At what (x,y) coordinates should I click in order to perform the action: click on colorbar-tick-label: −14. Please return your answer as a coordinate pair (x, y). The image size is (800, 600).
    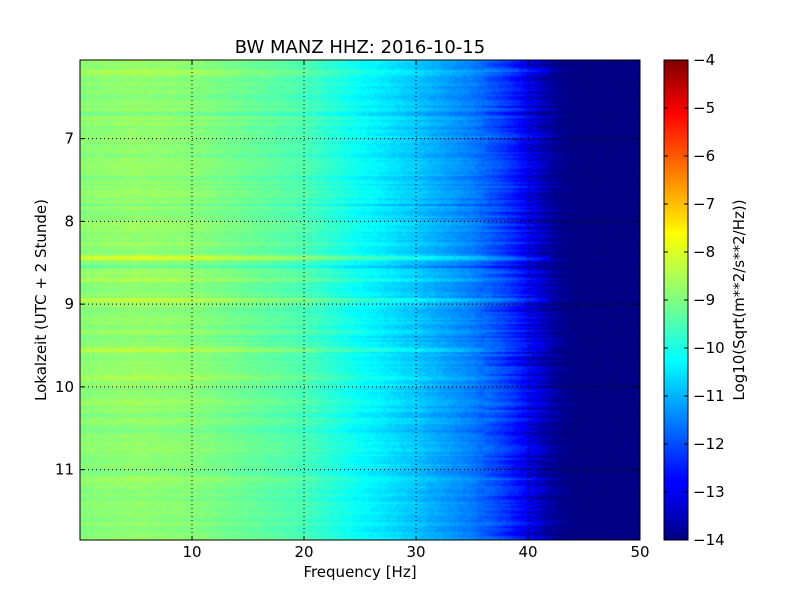
    Looking at the image, I should click on (709, 540).